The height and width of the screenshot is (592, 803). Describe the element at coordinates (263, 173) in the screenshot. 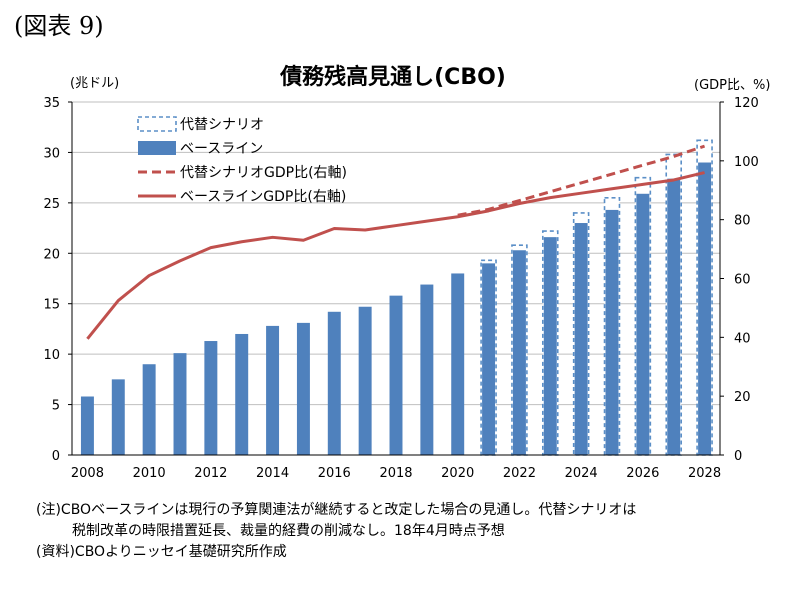

I see `legend-label: 代替シナリオGDP比(右軸)` at that location.